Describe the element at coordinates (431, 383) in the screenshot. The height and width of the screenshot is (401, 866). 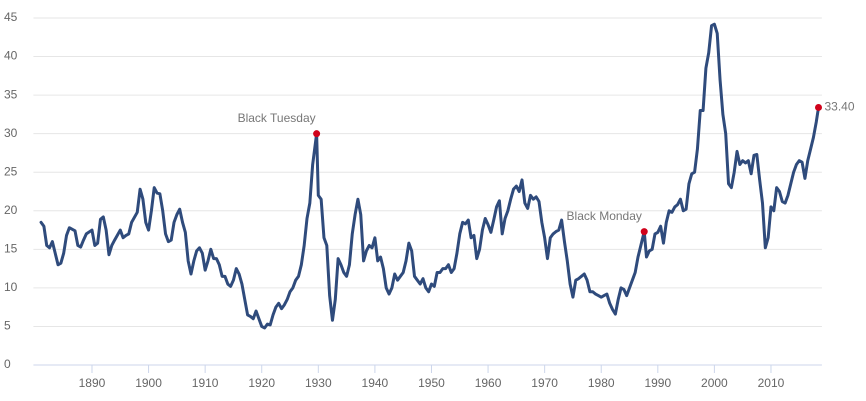
I see `x-tick-label: 1950` at that location.